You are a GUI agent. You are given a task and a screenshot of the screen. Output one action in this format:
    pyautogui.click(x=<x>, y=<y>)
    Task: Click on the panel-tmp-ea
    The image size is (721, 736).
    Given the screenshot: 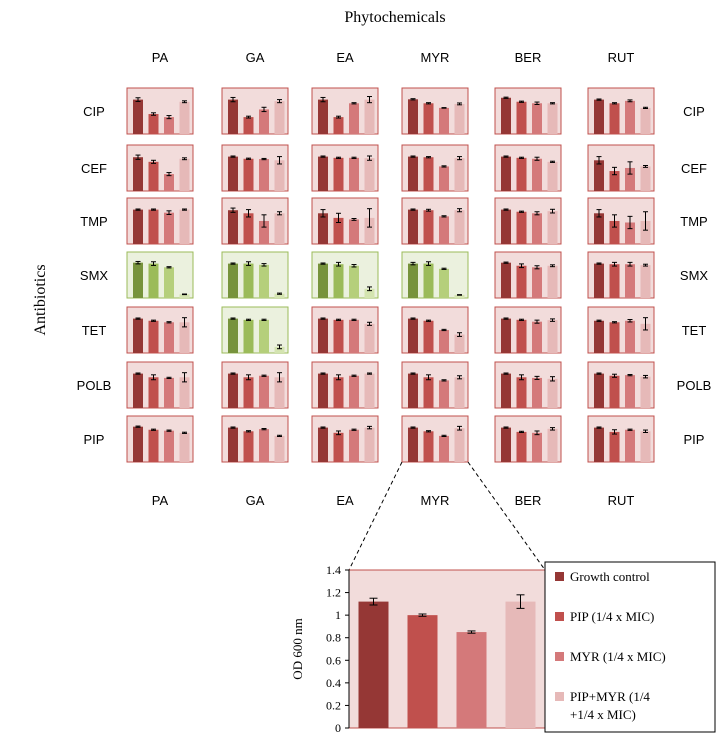 What is the action you would take?
    pyautogui.click(x=345, y=221)
    